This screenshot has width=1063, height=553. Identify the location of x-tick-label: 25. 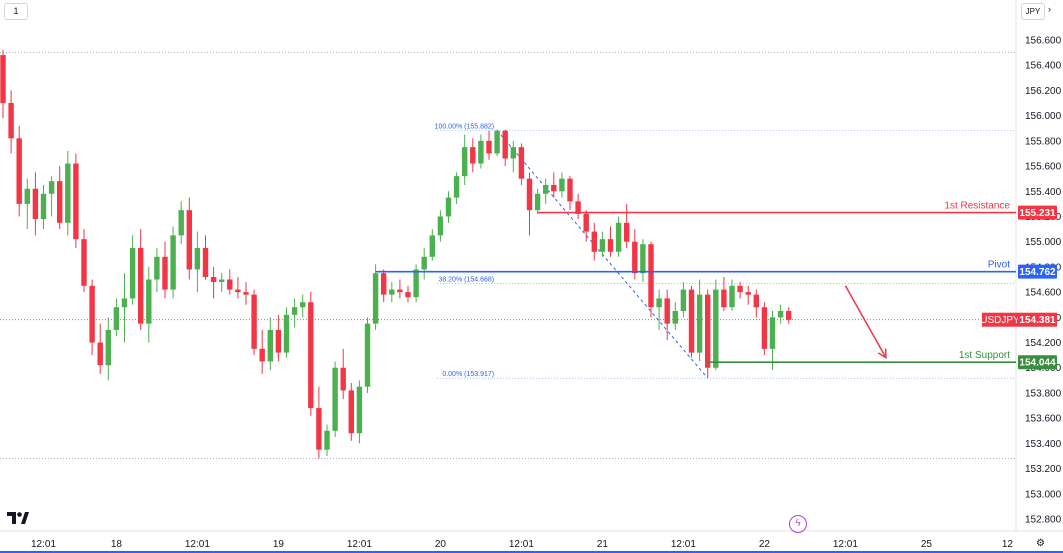
(927, 544).